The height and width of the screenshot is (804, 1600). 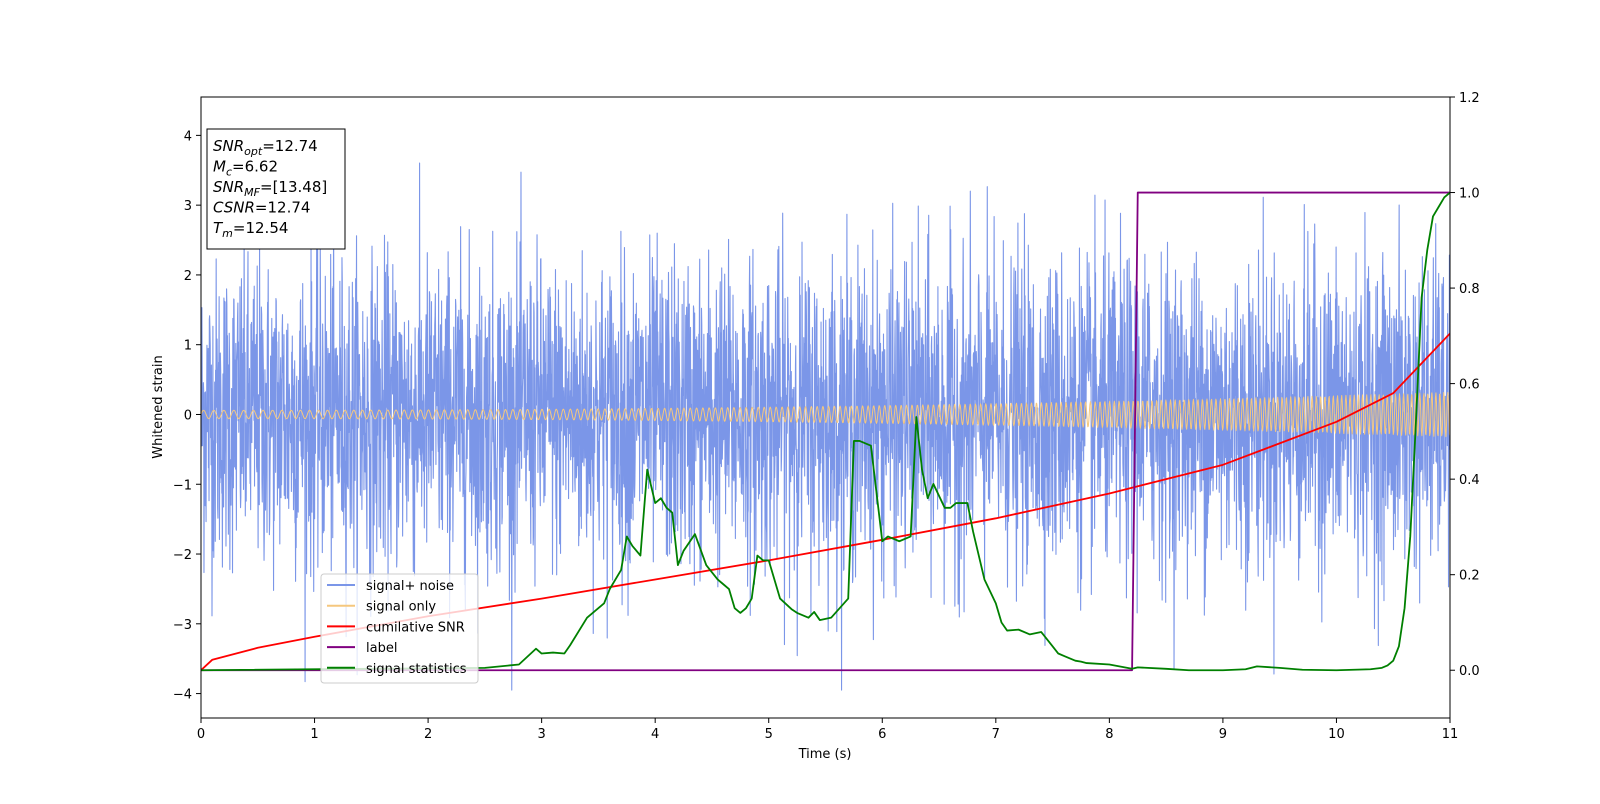 What do you see at coordinates (381, 648) in the screenshot?
I see `legend-label: label` at bounding box center [381, 648].